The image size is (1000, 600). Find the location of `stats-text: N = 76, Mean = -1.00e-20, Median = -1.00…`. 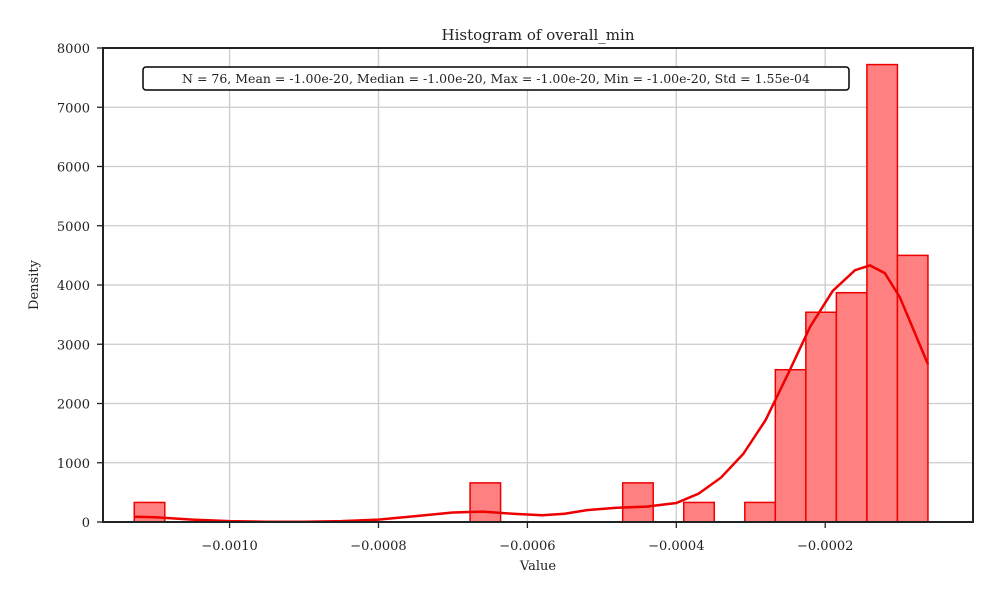

stats-text: N = 76, Mean = -1.00e-20, Median = -1.00… is located at coordinates (496, 78).